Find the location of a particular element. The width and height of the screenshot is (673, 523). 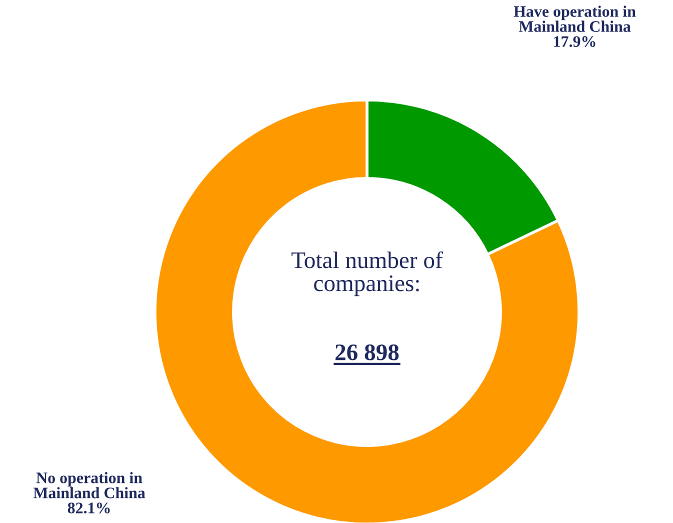

text: Total number of companies: is located at coordinates (367, 273).